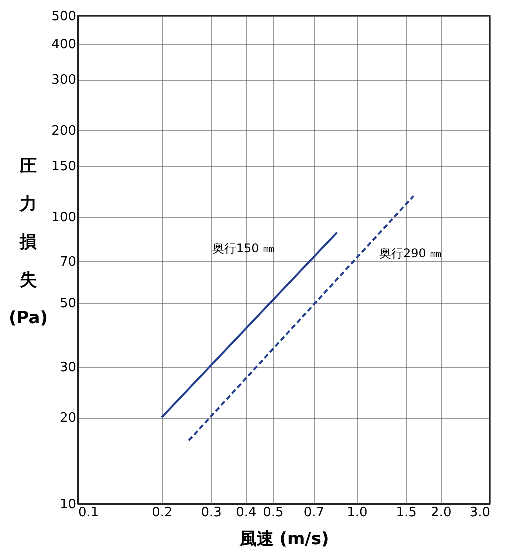 The width and height of the screenshot is (507, 553). What do you see at coordinates (68, 368) in the screenshot?
I see `y-tick-label: 30` at bounding box center [68, 368].